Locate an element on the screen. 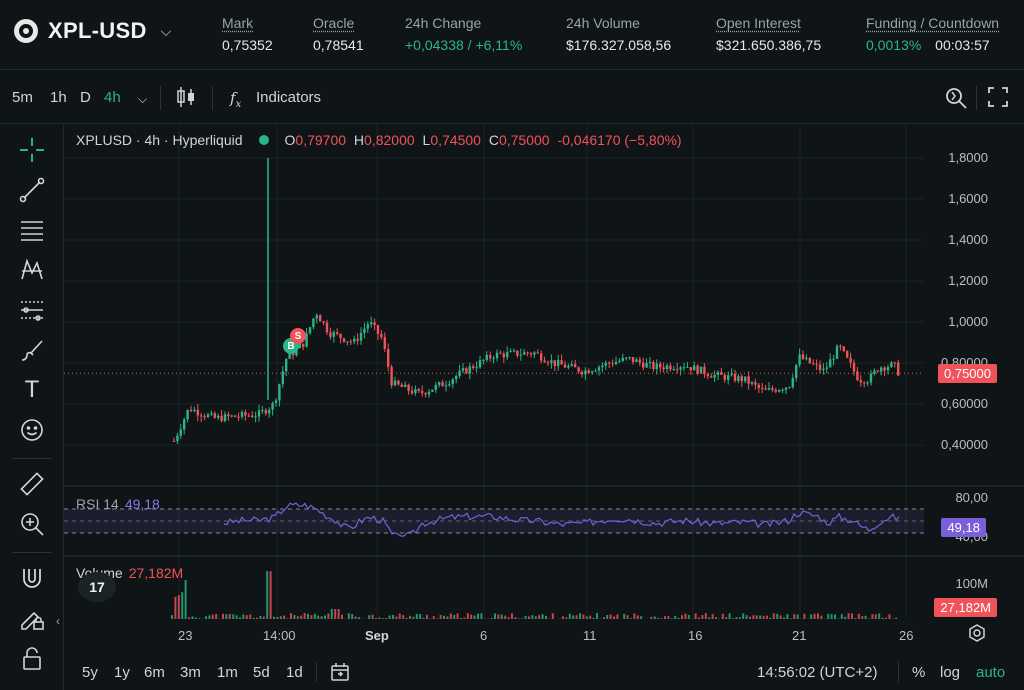  lock-draw-icon is located at coordinates (32, 618).